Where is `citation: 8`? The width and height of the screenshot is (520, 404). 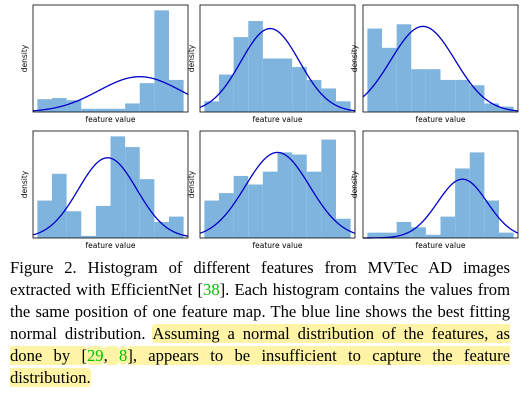
citation: 8 is located at coordinates (123, 355).